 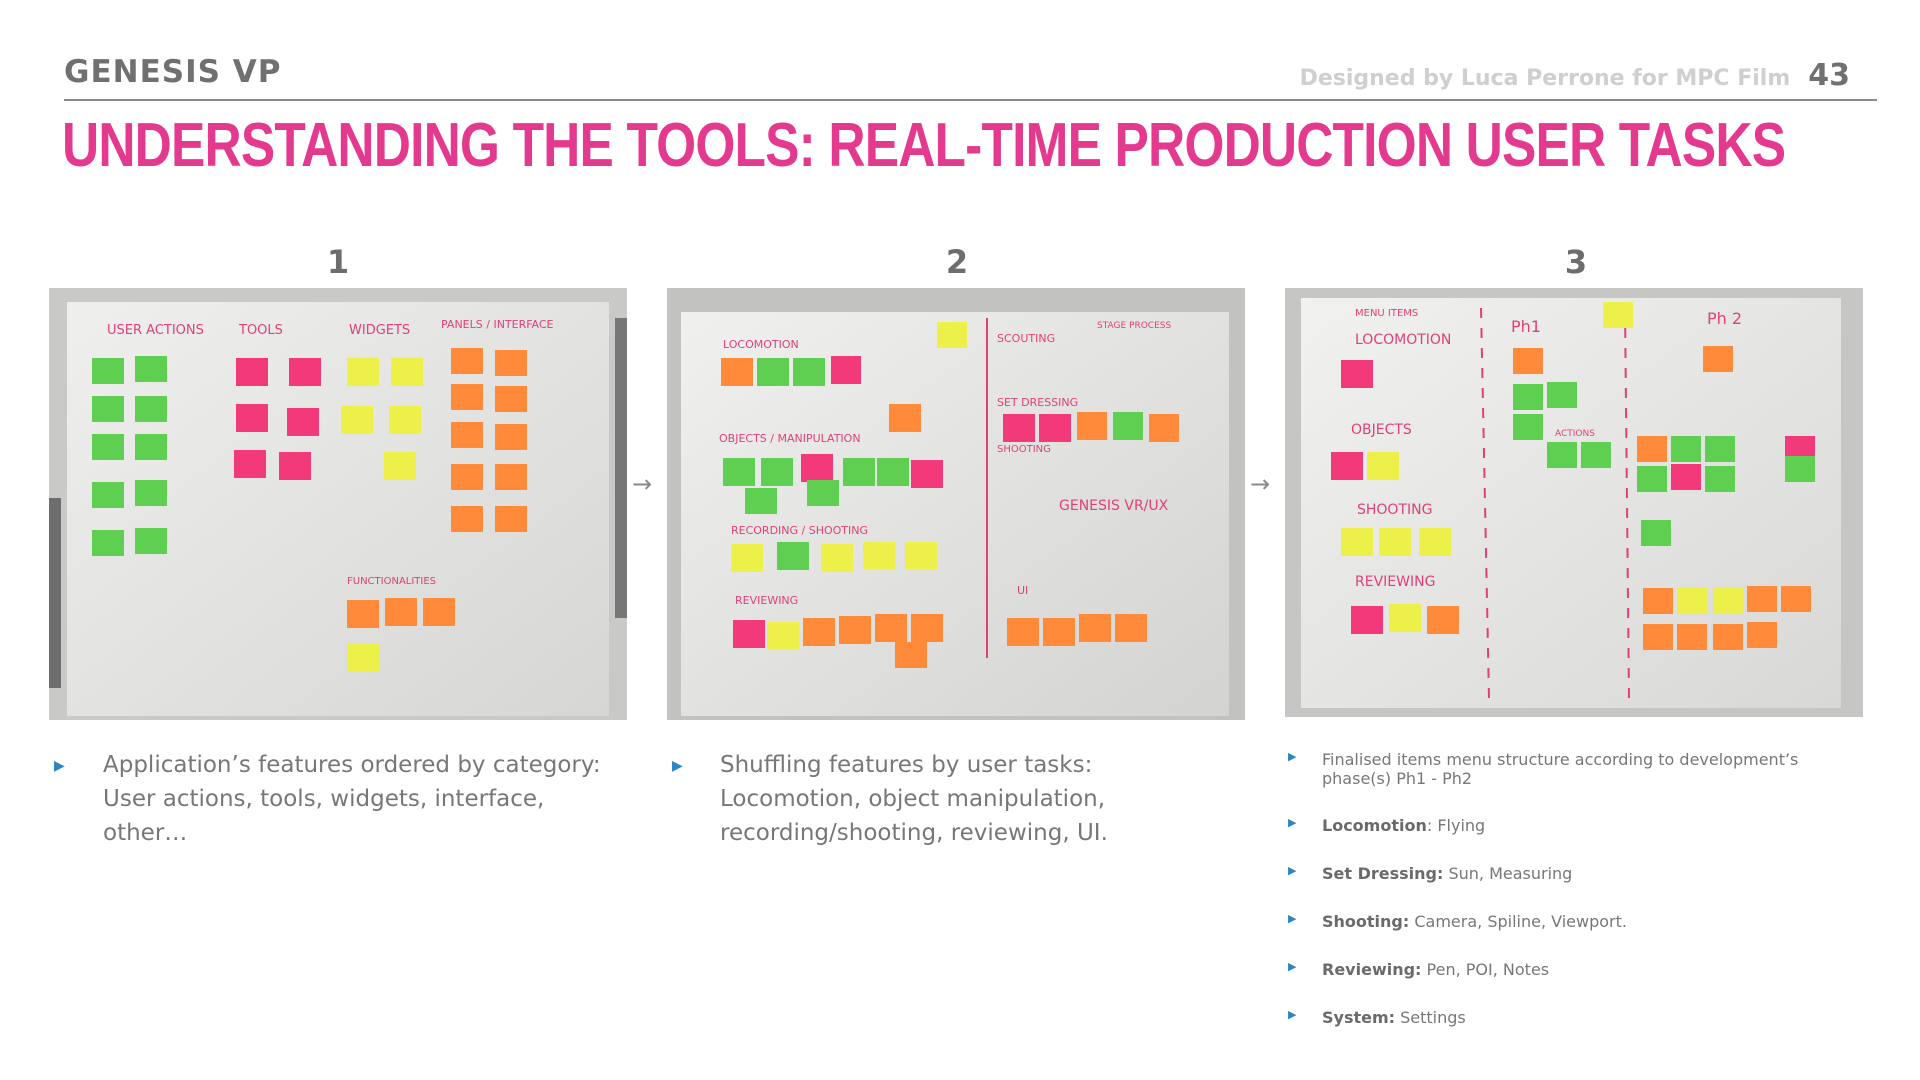 I want to click on header-divider, so click(x=970, y=100).